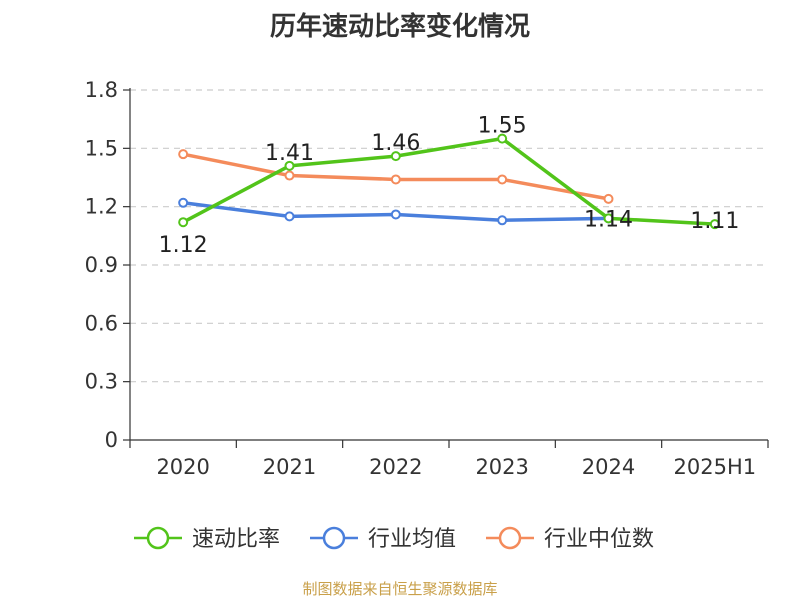 This screenshot has height=600, width=800. I want to click on y-tick-label: 0, so click(111, 440).